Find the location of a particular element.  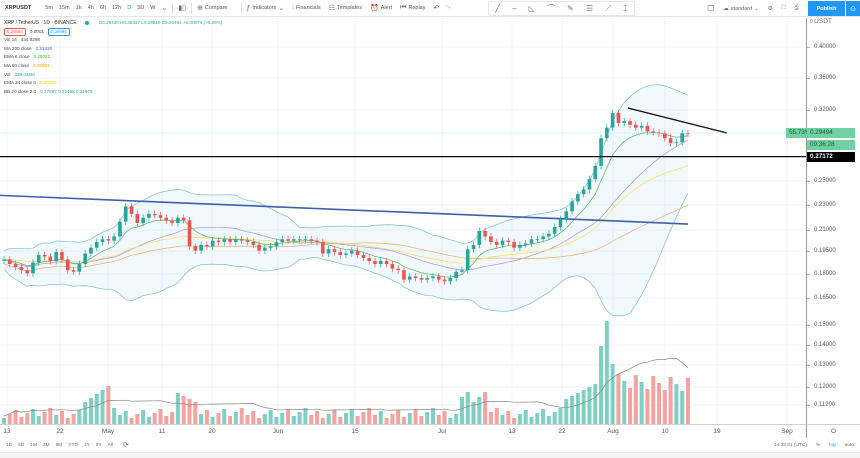

measure-icon: ⌶ is located at coordinates (625, 8).